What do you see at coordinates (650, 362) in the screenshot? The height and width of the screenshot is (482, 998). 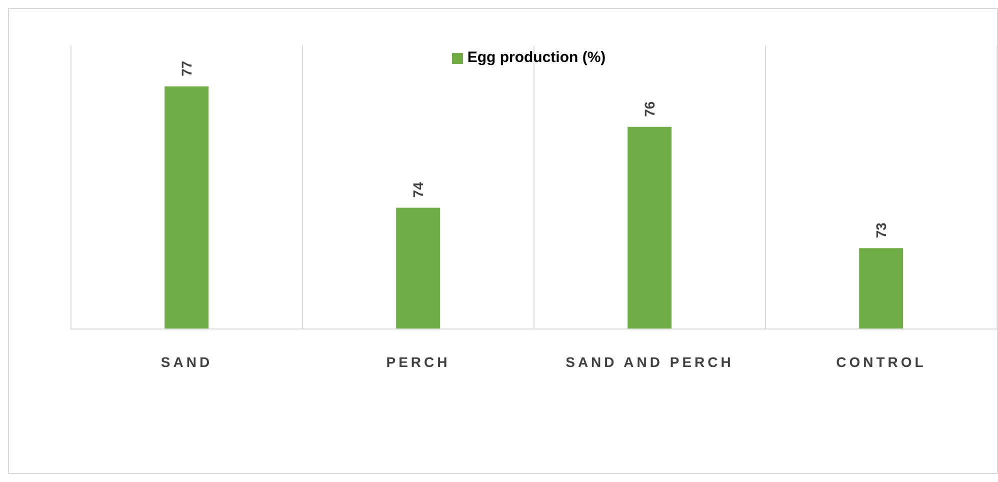 I see `x-tick-label: SAND AND PERCH` at bounding box center [650, 362].